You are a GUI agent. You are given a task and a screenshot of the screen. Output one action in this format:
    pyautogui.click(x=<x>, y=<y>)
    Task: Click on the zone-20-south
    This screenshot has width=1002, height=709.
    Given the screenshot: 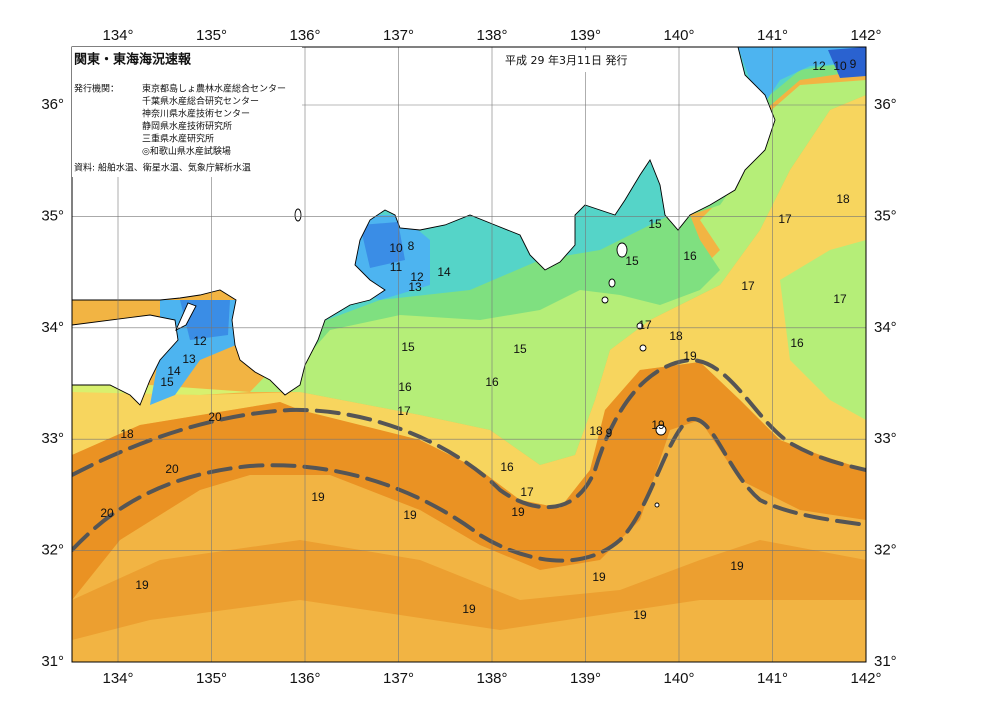 What is the action you would take?
    pyautogui.click(x=469, y=590)
    